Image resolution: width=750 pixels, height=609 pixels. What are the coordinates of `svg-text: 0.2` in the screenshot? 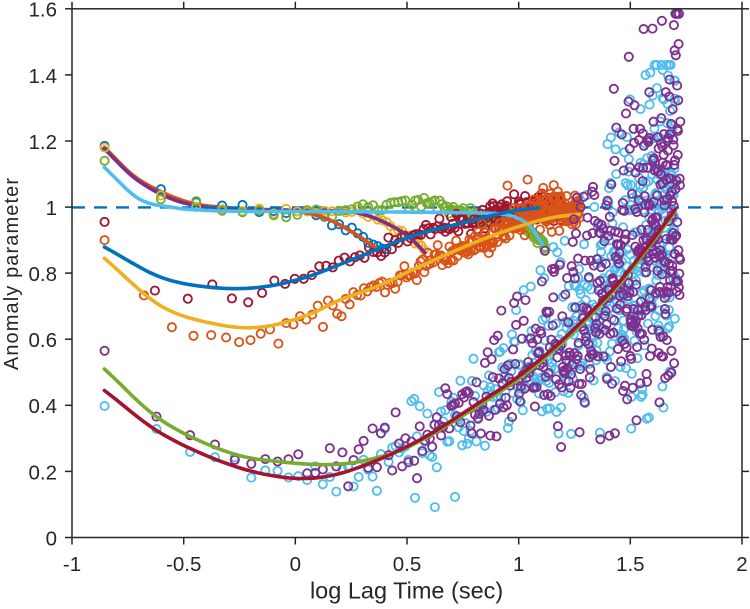 It's located at (43, 472).